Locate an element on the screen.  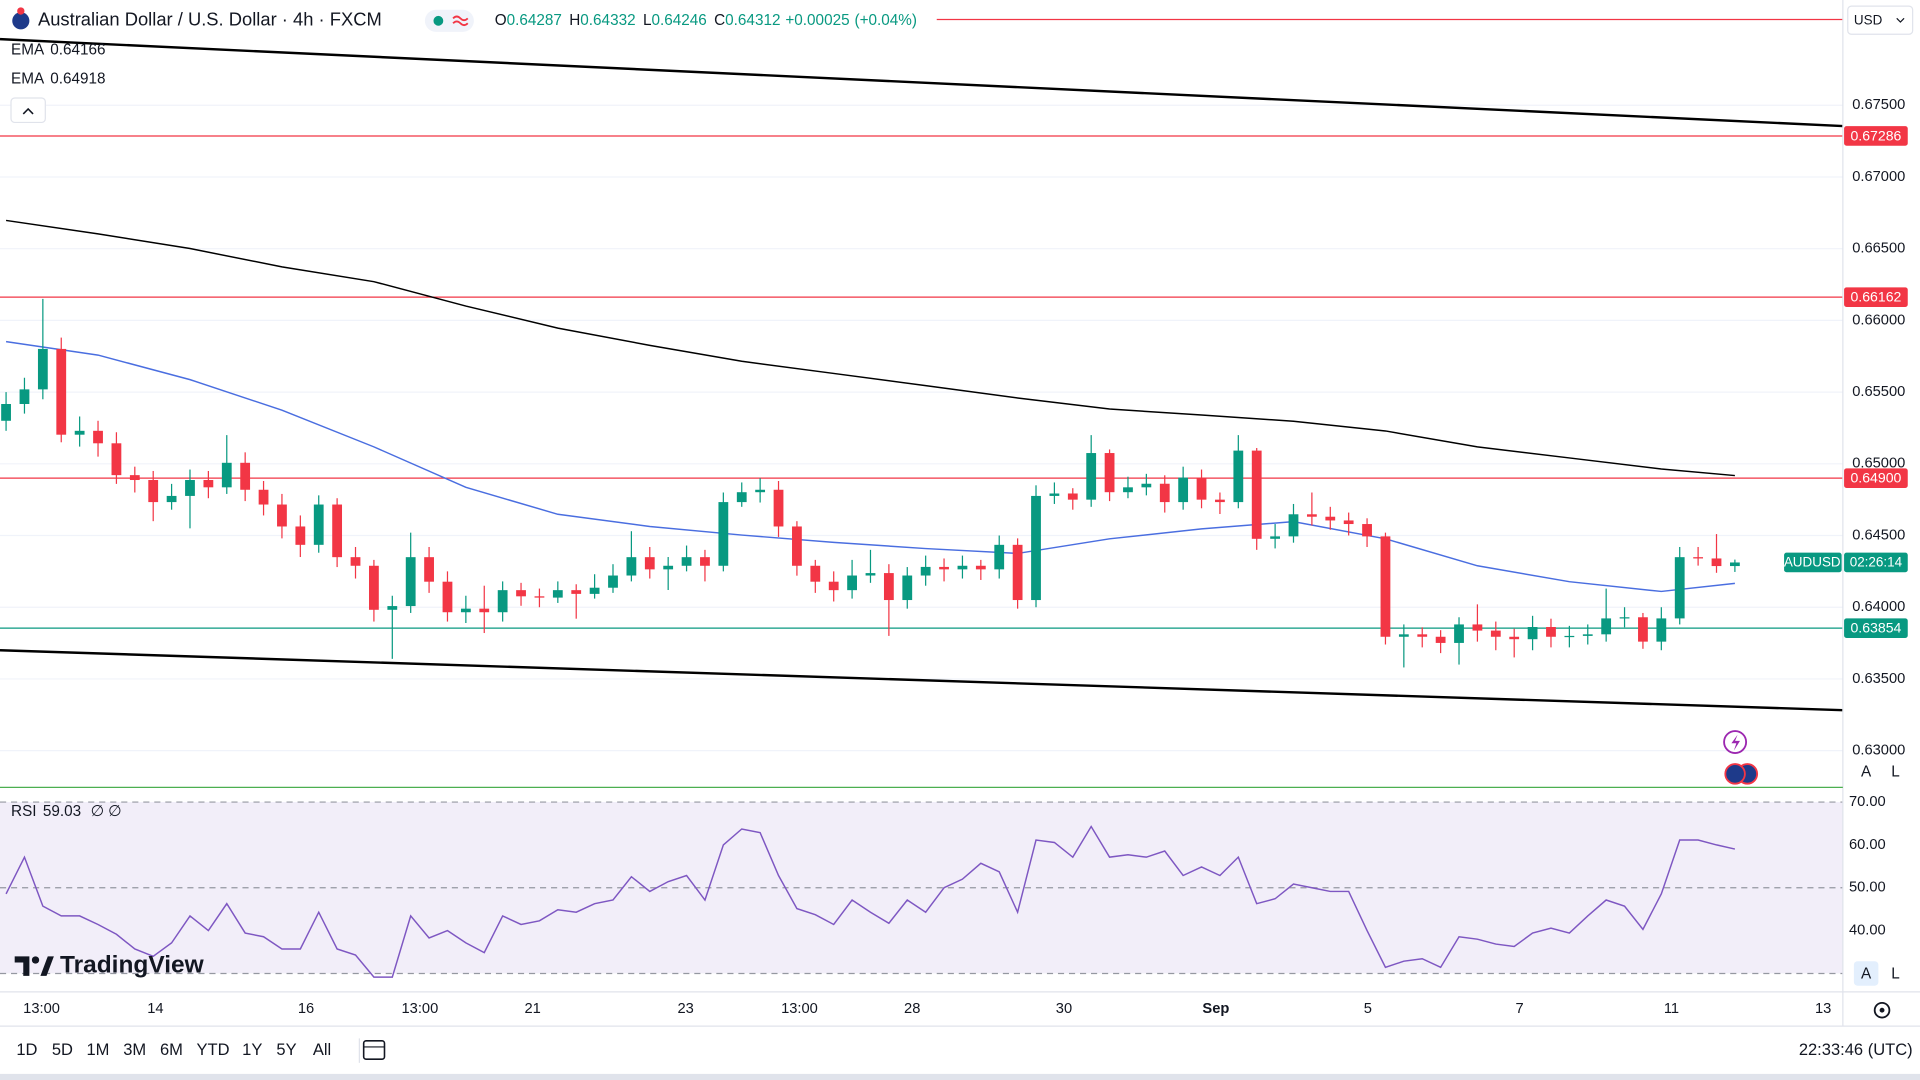
collapse-legend is located at coordinates (28, 110).